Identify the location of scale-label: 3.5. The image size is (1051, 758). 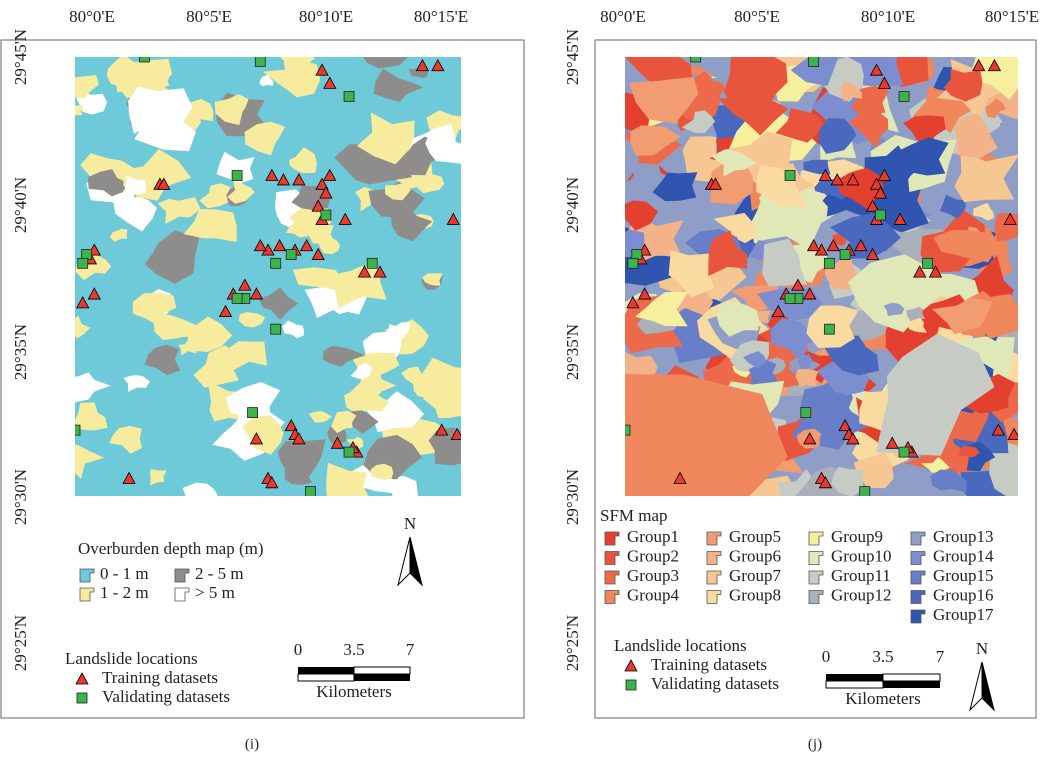
(353, 649).